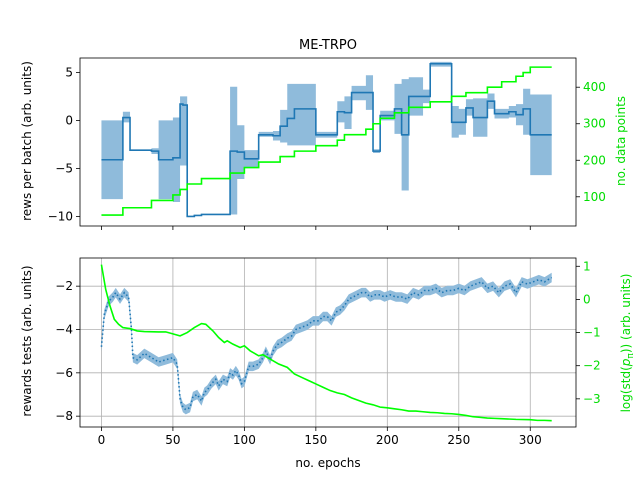  Describe the element at coordinates (27, 340) in the screenshot. I see `bottom-panel-ylabel: rewards tests (arb. units)` at that location.